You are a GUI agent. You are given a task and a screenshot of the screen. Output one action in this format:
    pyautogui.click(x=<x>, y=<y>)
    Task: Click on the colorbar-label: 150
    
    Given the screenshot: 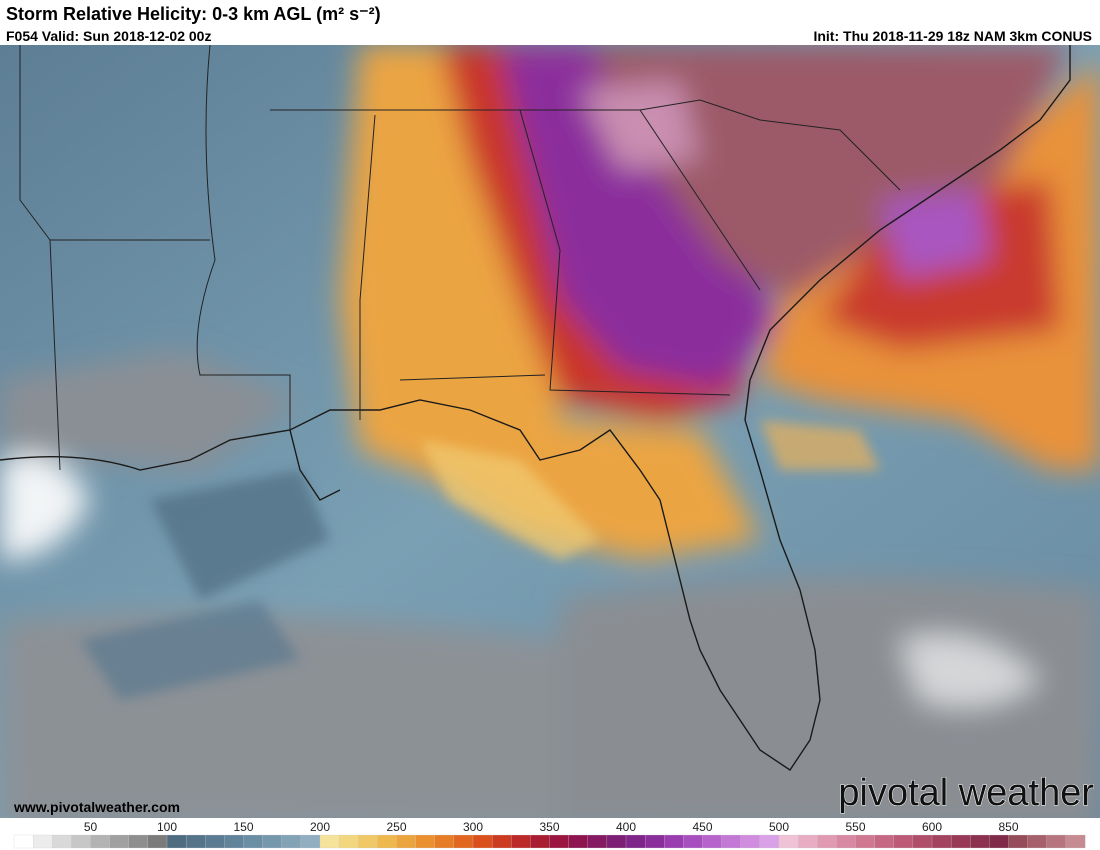 What is the action you would take?
    pyautogui.click(x=243, y=827)
    